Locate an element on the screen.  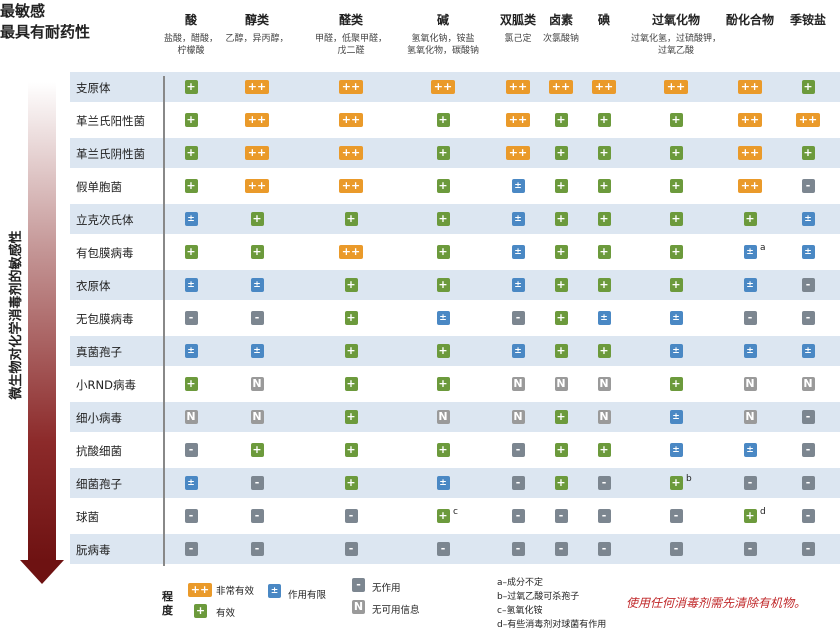
column-title: 碱 is located at coordinates (443, 20).